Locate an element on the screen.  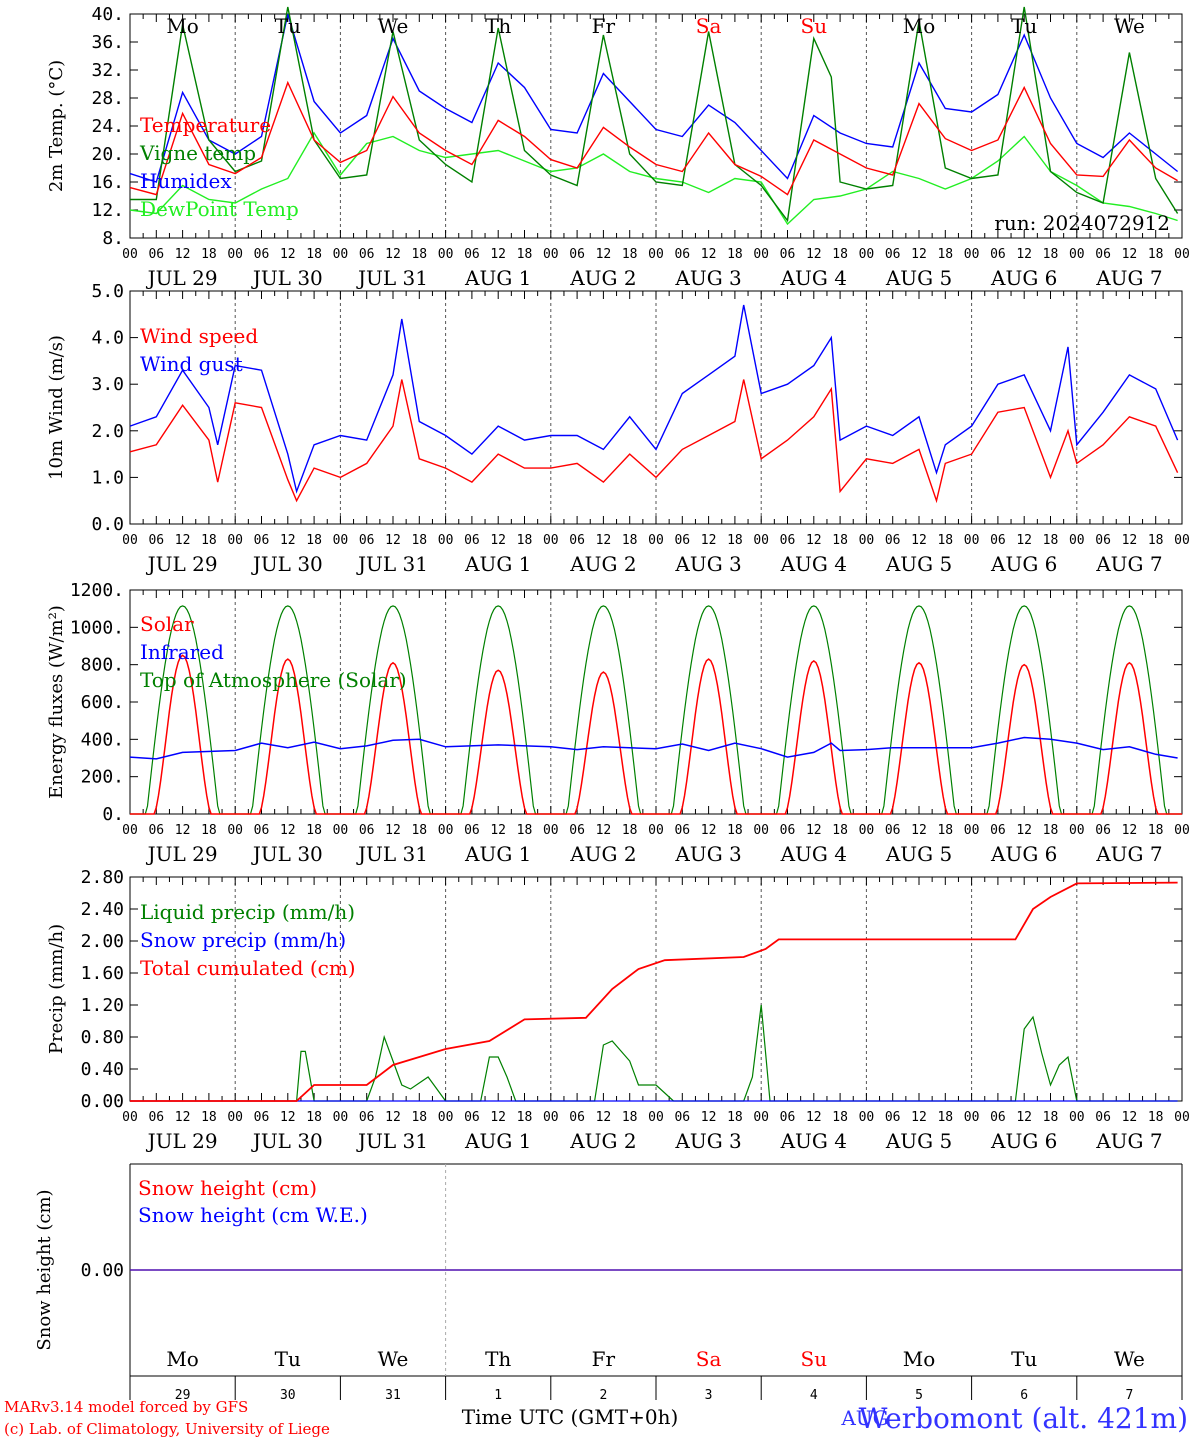
y-tick-label: 3.0 is located at coordinates (107, 384).